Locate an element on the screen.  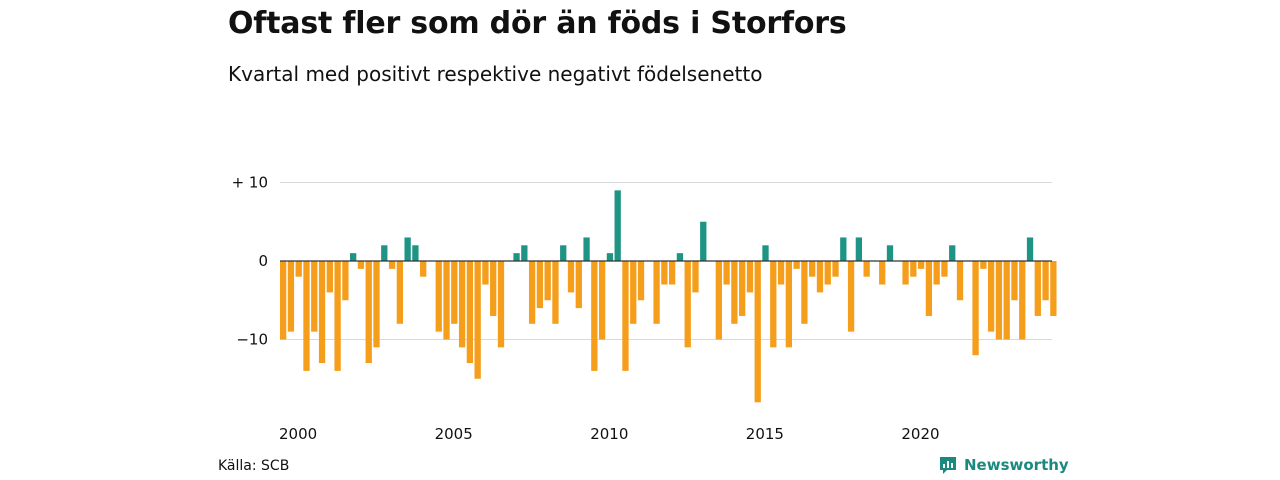
newsworthy-logo-icon is located at coordinates (948, 465).